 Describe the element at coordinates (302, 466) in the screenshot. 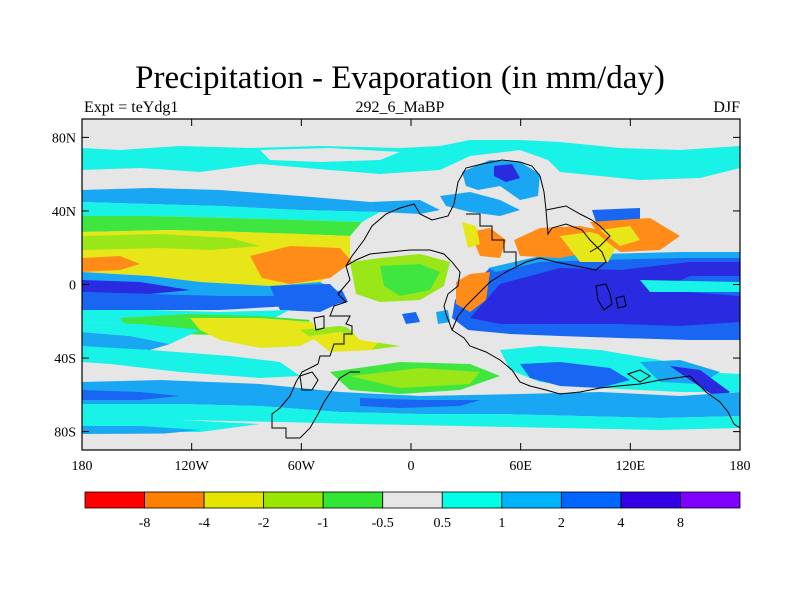

I see `lon-tick-label: 60W` at that location.